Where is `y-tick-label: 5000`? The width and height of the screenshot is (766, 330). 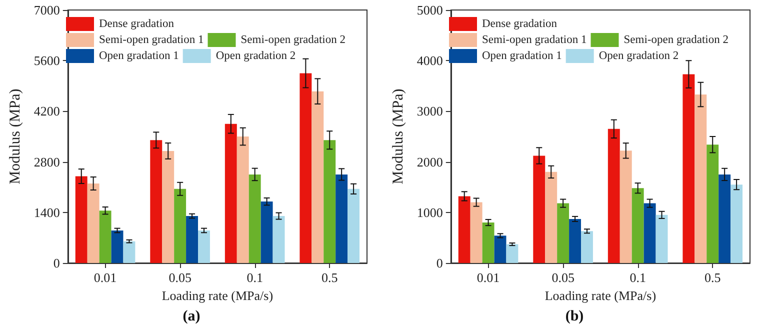
y-tick-label: 5000 is located at coordinates (429, 10).